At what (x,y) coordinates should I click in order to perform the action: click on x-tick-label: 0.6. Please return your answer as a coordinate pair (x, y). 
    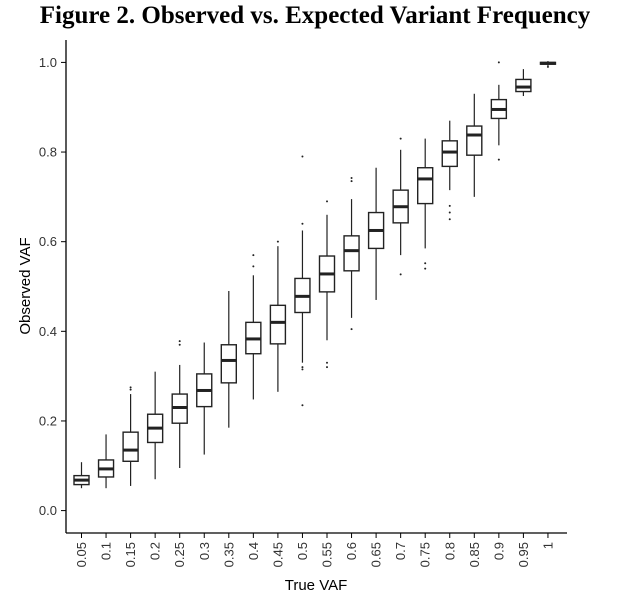
    Looking at the image, I should click on (351, 551).